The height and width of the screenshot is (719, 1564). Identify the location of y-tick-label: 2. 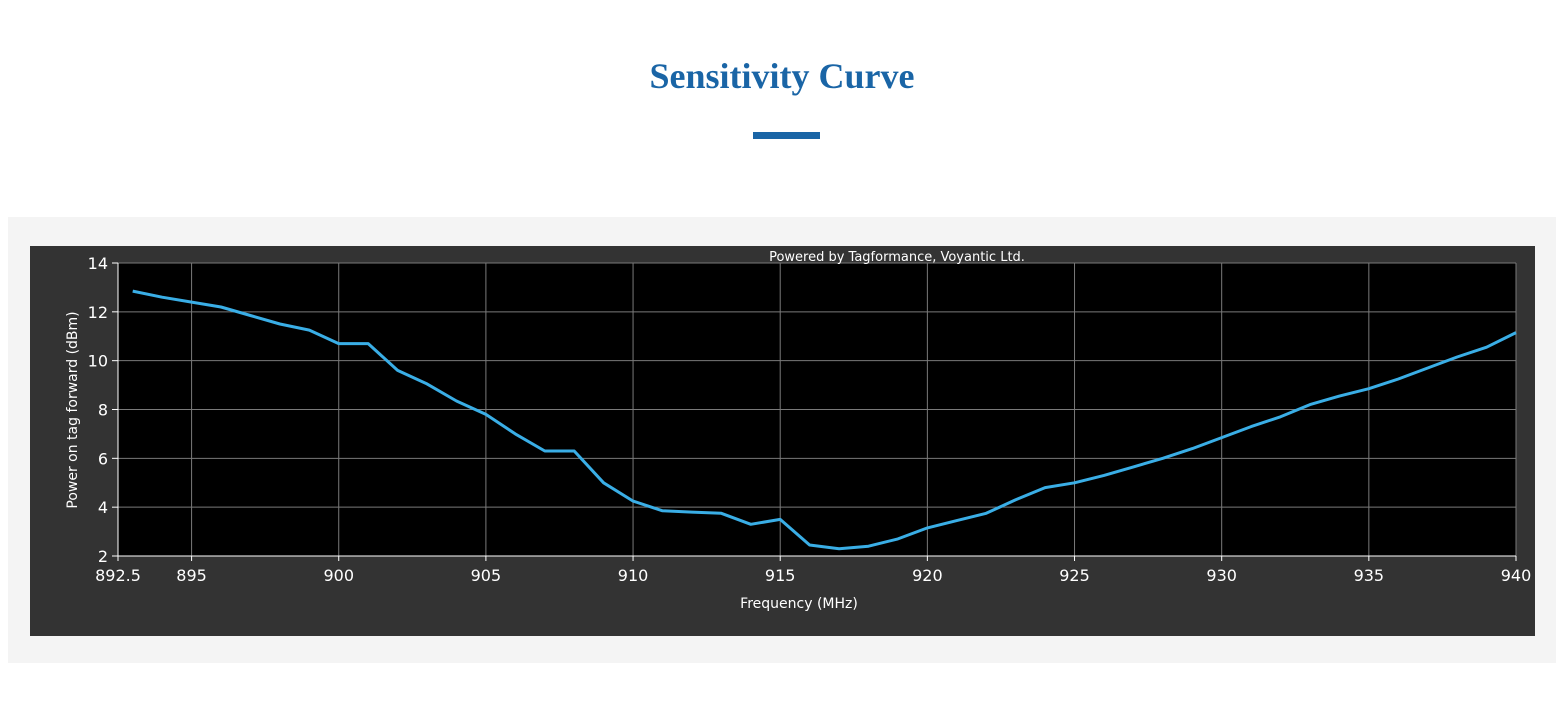
(103, 556).